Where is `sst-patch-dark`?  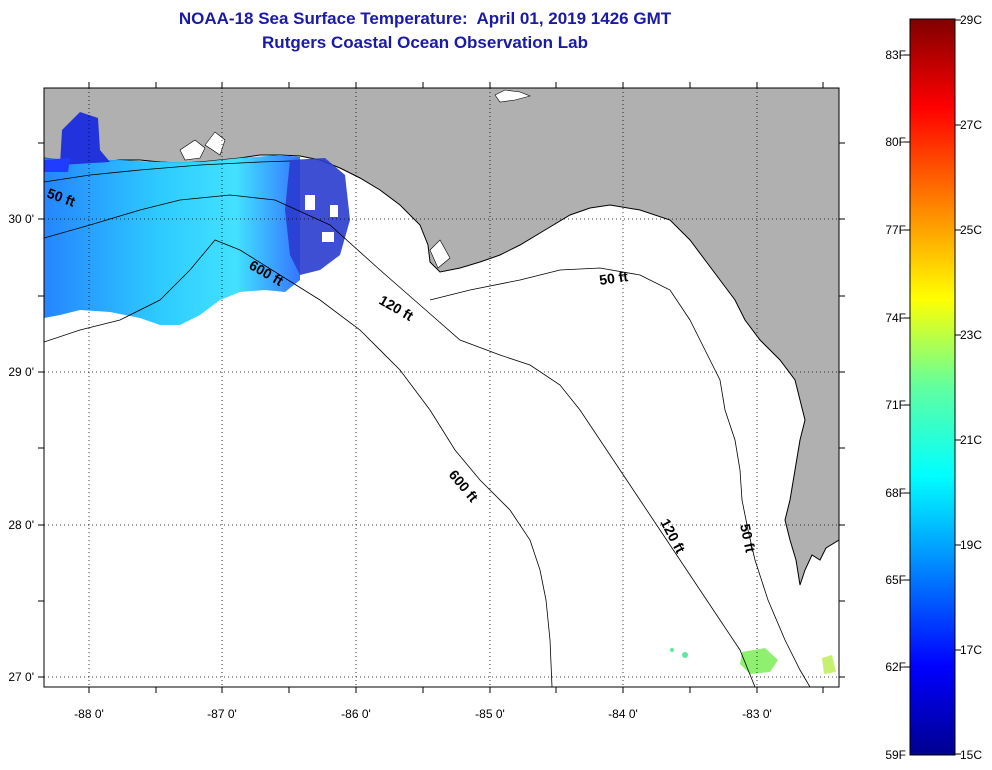 sst-patch-dark is located at coordinates (317, 216).